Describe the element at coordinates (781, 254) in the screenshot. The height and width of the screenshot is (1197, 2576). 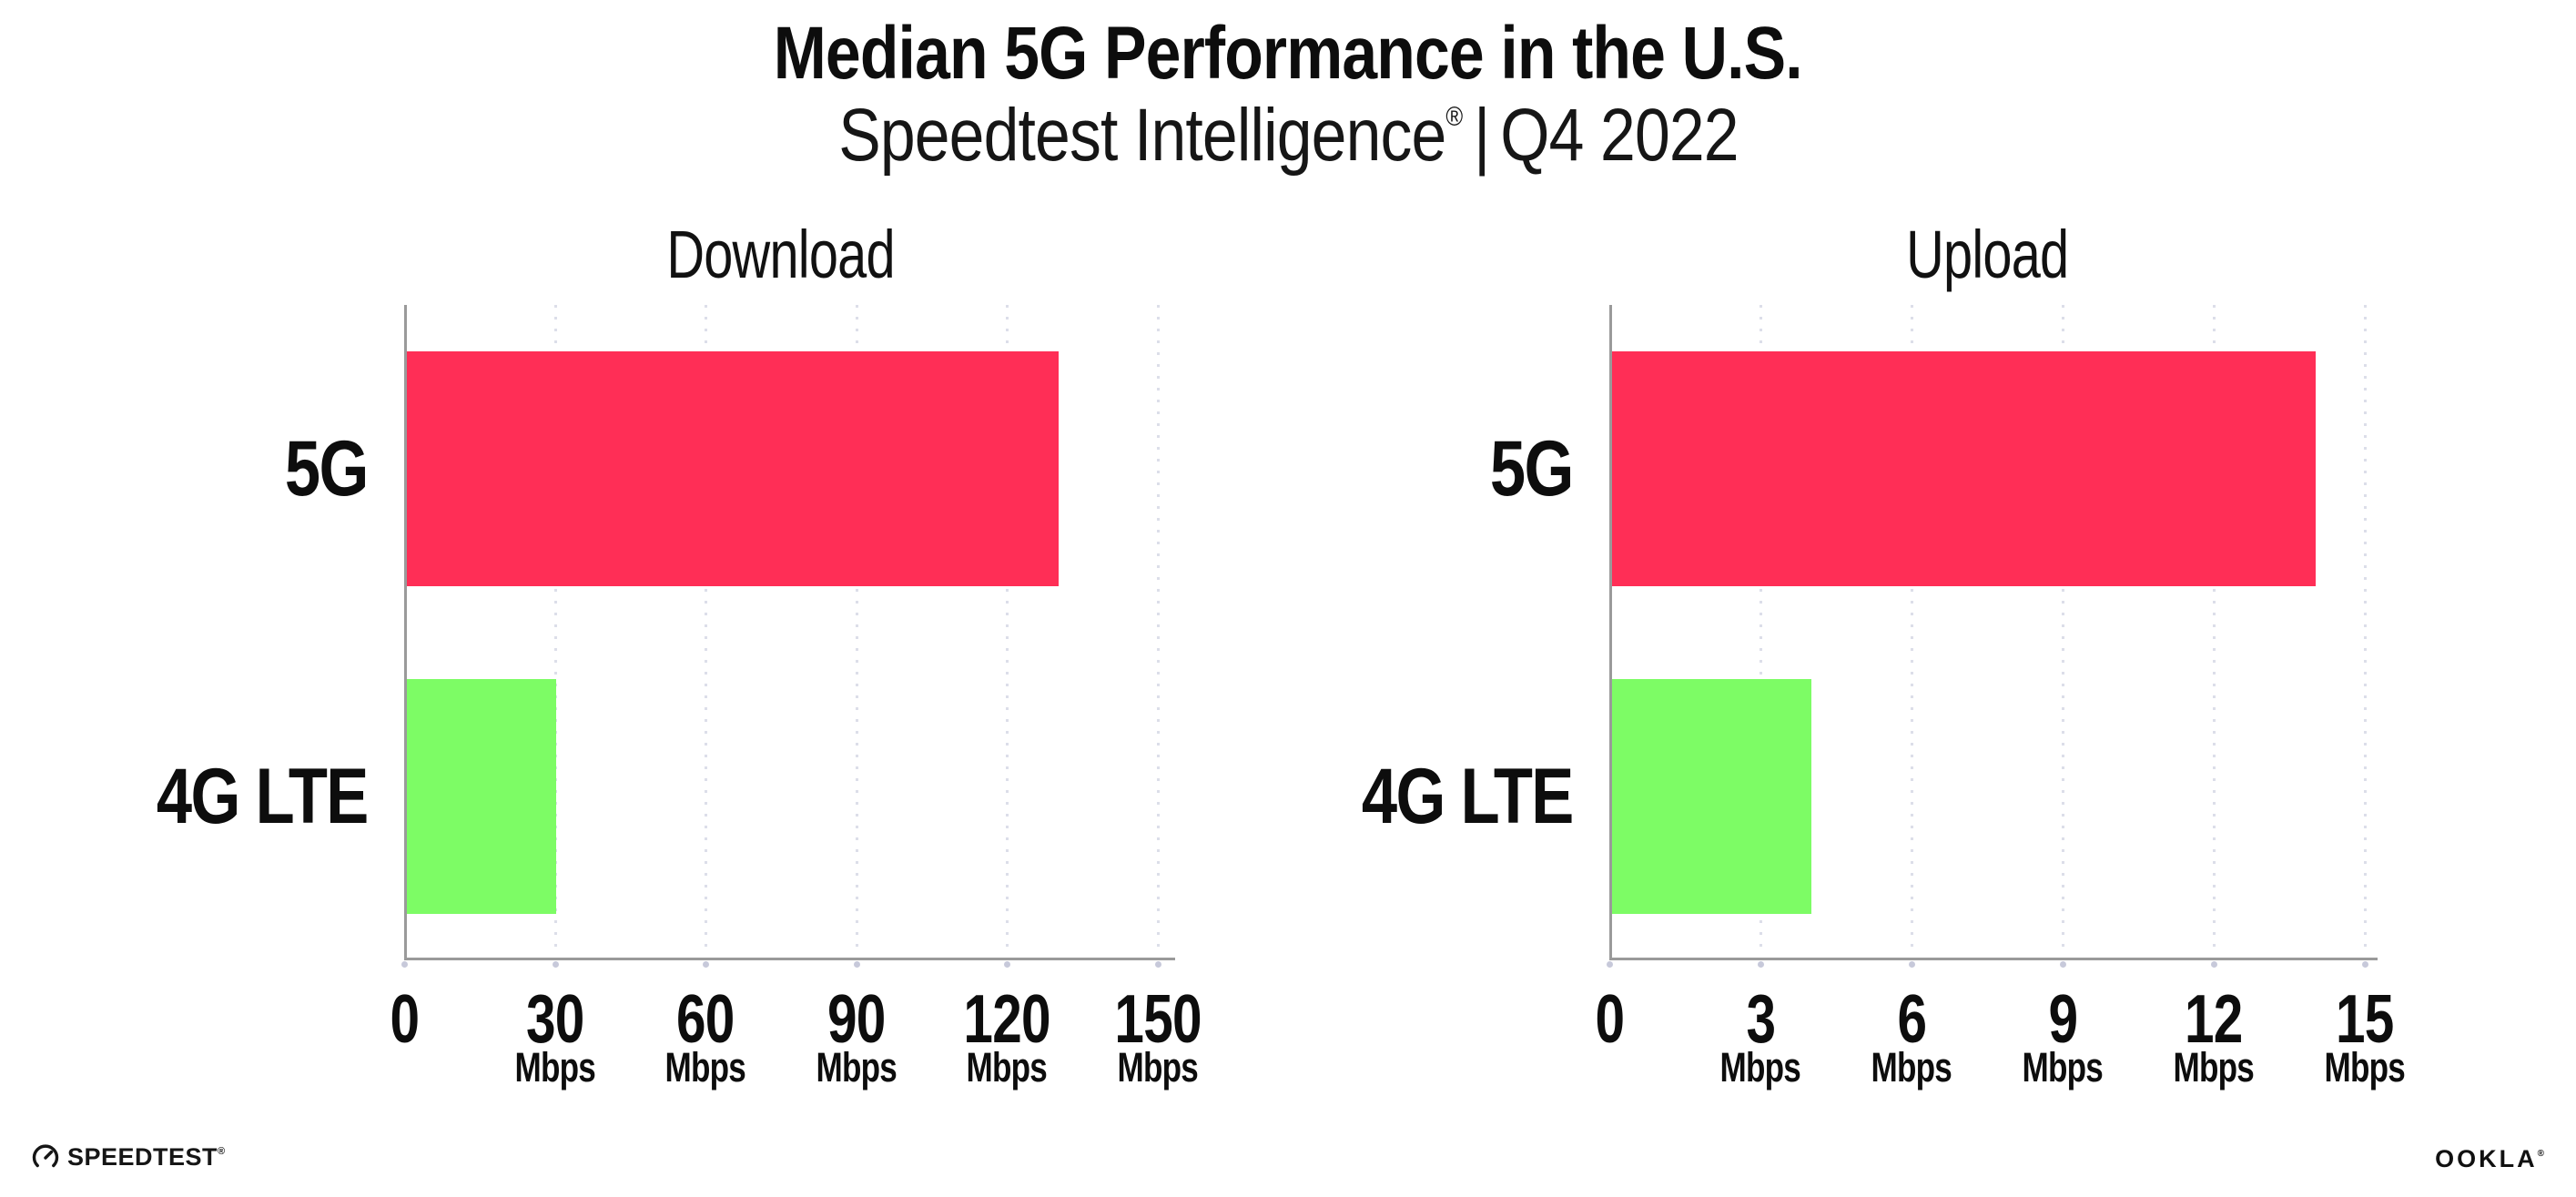
I see `chart-title-download: Download` at that location.